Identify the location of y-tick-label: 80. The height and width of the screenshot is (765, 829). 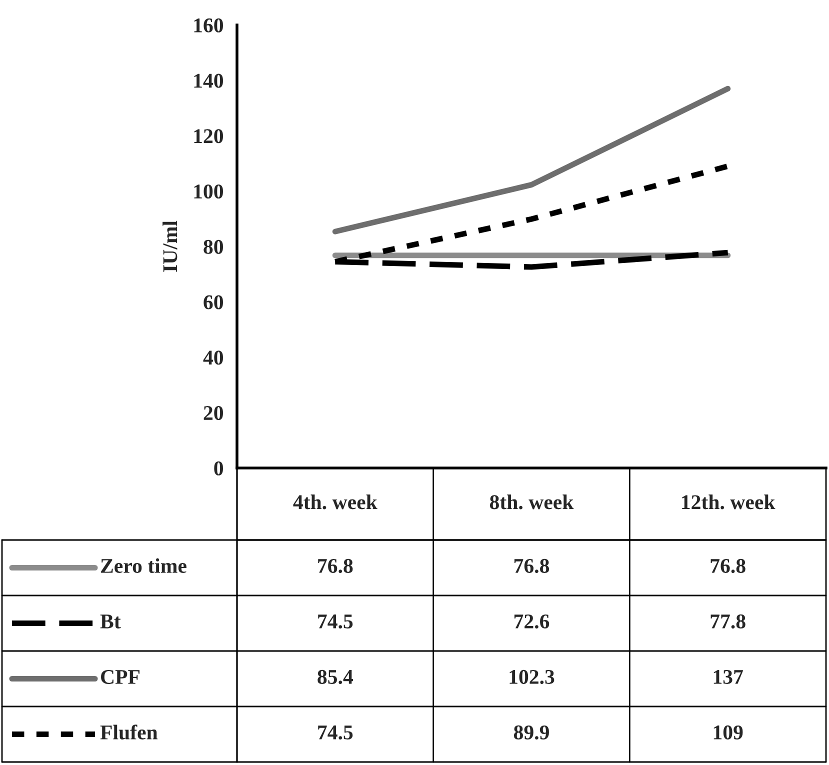
(214, 247).